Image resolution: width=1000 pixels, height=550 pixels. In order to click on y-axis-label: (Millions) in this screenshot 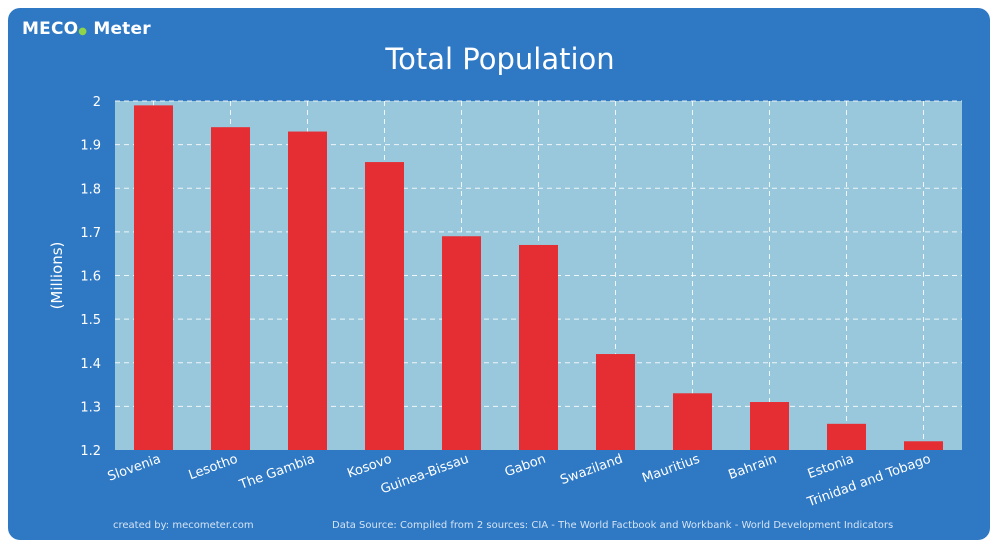, I will do `click(57, 276)`.